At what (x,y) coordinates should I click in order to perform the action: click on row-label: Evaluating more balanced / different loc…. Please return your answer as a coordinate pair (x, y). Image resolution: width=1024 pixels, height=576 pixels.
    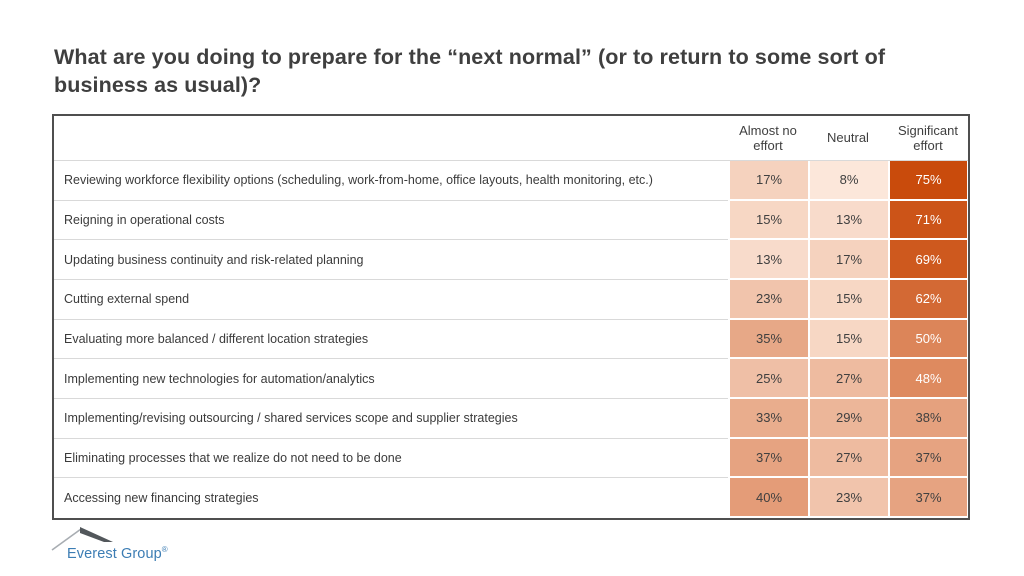
    Looking at the image, I should click on (391, 340).